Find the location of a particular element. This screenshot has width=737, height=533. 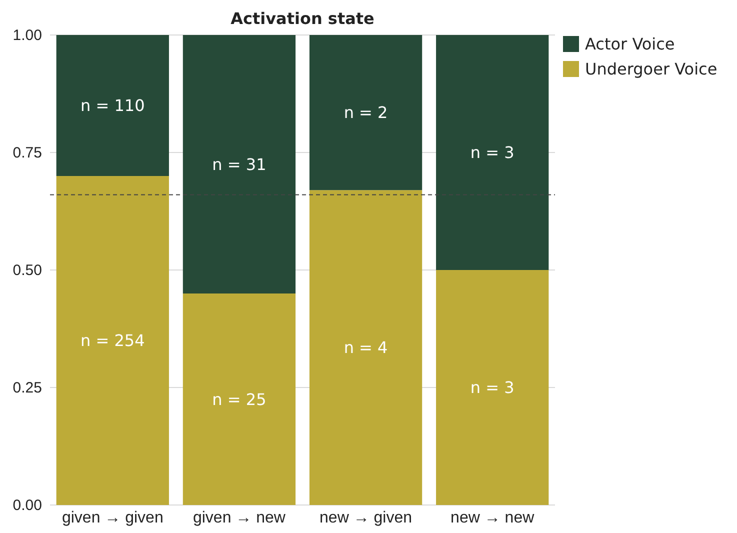

y-tick-label: 0.75 is located at coordinates (27, 153).